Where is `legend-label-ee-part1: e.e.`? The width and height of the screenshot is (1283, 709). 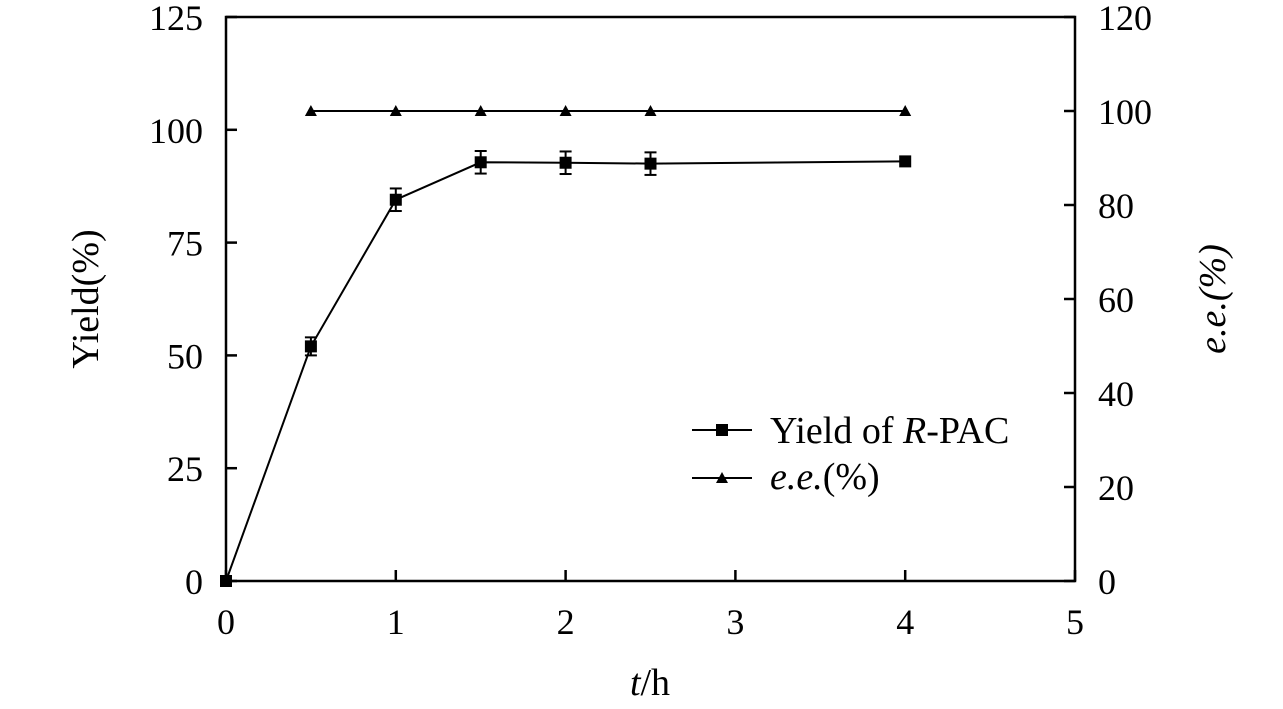
legend-label-ee-part1: e.e. is located at coordinates (796, 477).